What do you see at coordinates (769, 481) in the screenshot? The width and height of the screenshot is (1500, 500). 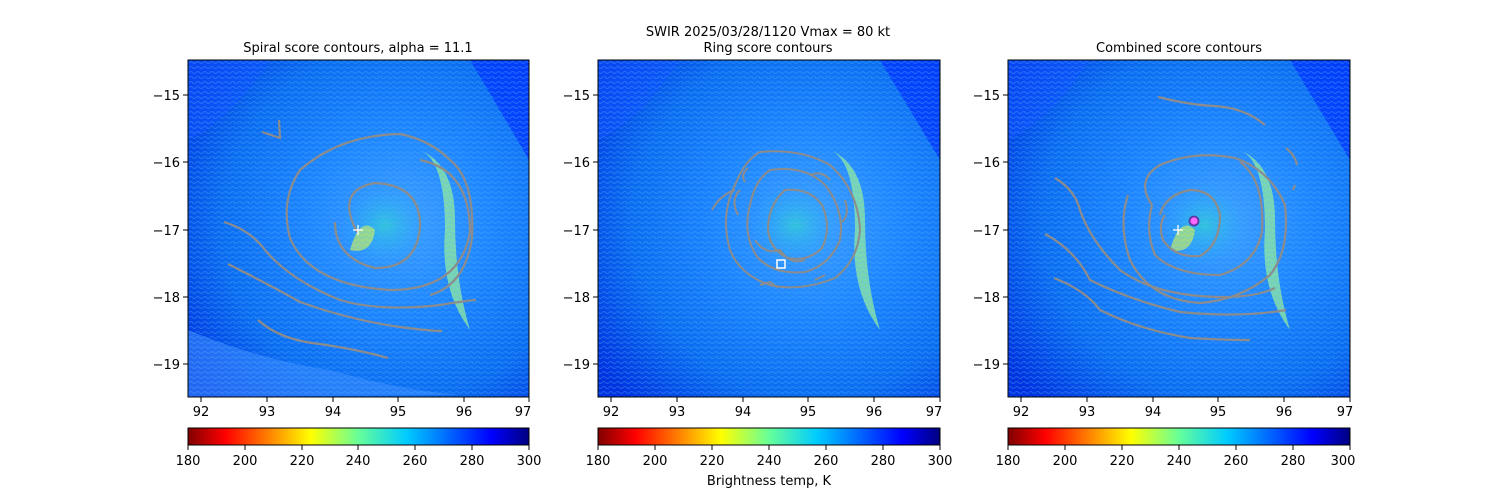 I see `colorbar-label: Brightness temp, K` at bounding box center [769, 481].